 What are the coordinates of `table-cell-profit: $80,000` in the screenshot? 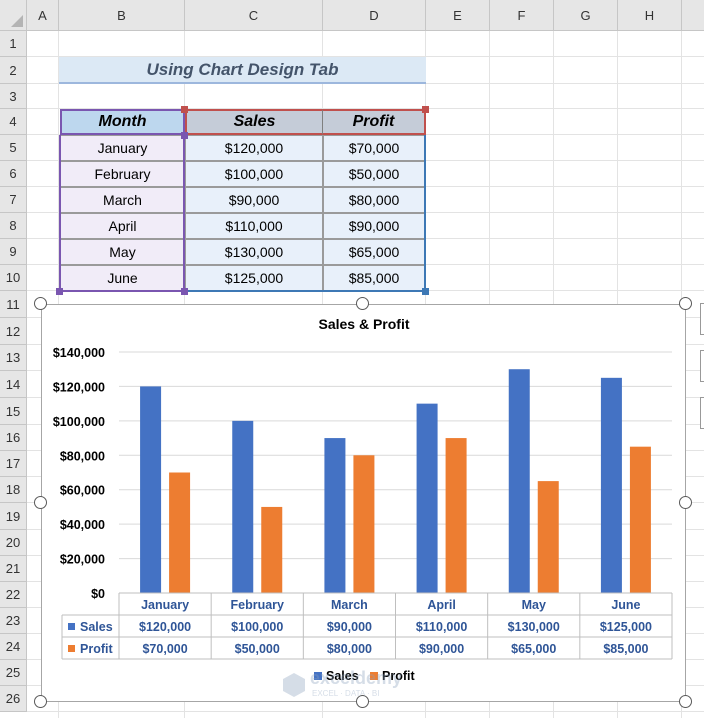 It's located at (374, 200).